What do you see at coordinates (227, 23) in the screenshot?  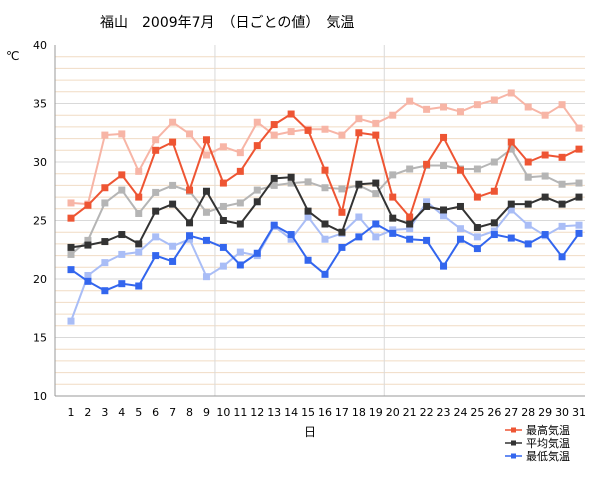 I see `chart-title: 福山 2009年7月 （日ごとの値） 気温` at bounding box center [227, 23].